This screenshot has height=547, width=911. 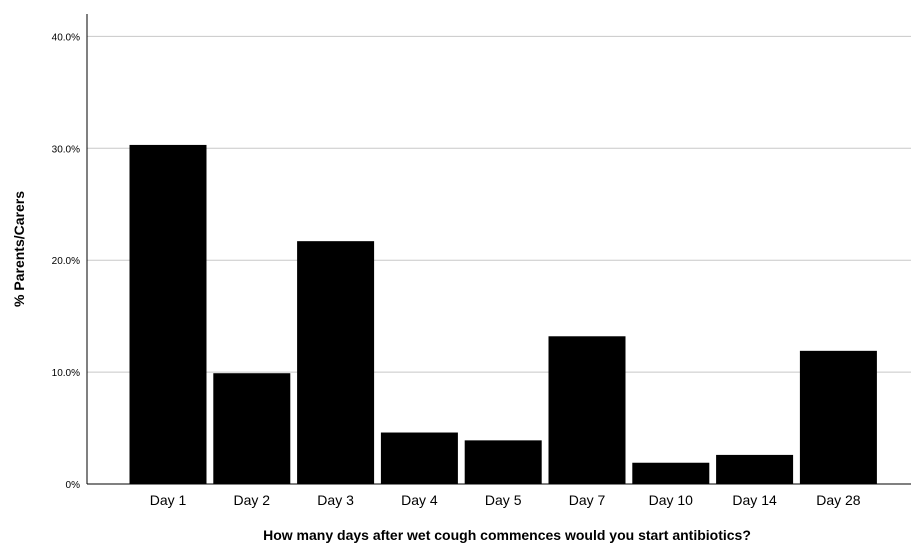 I want to click on y-tick-labels: 0% 10.0% 20.0% 30.0% 40.0%, so click(x=66, y=261).